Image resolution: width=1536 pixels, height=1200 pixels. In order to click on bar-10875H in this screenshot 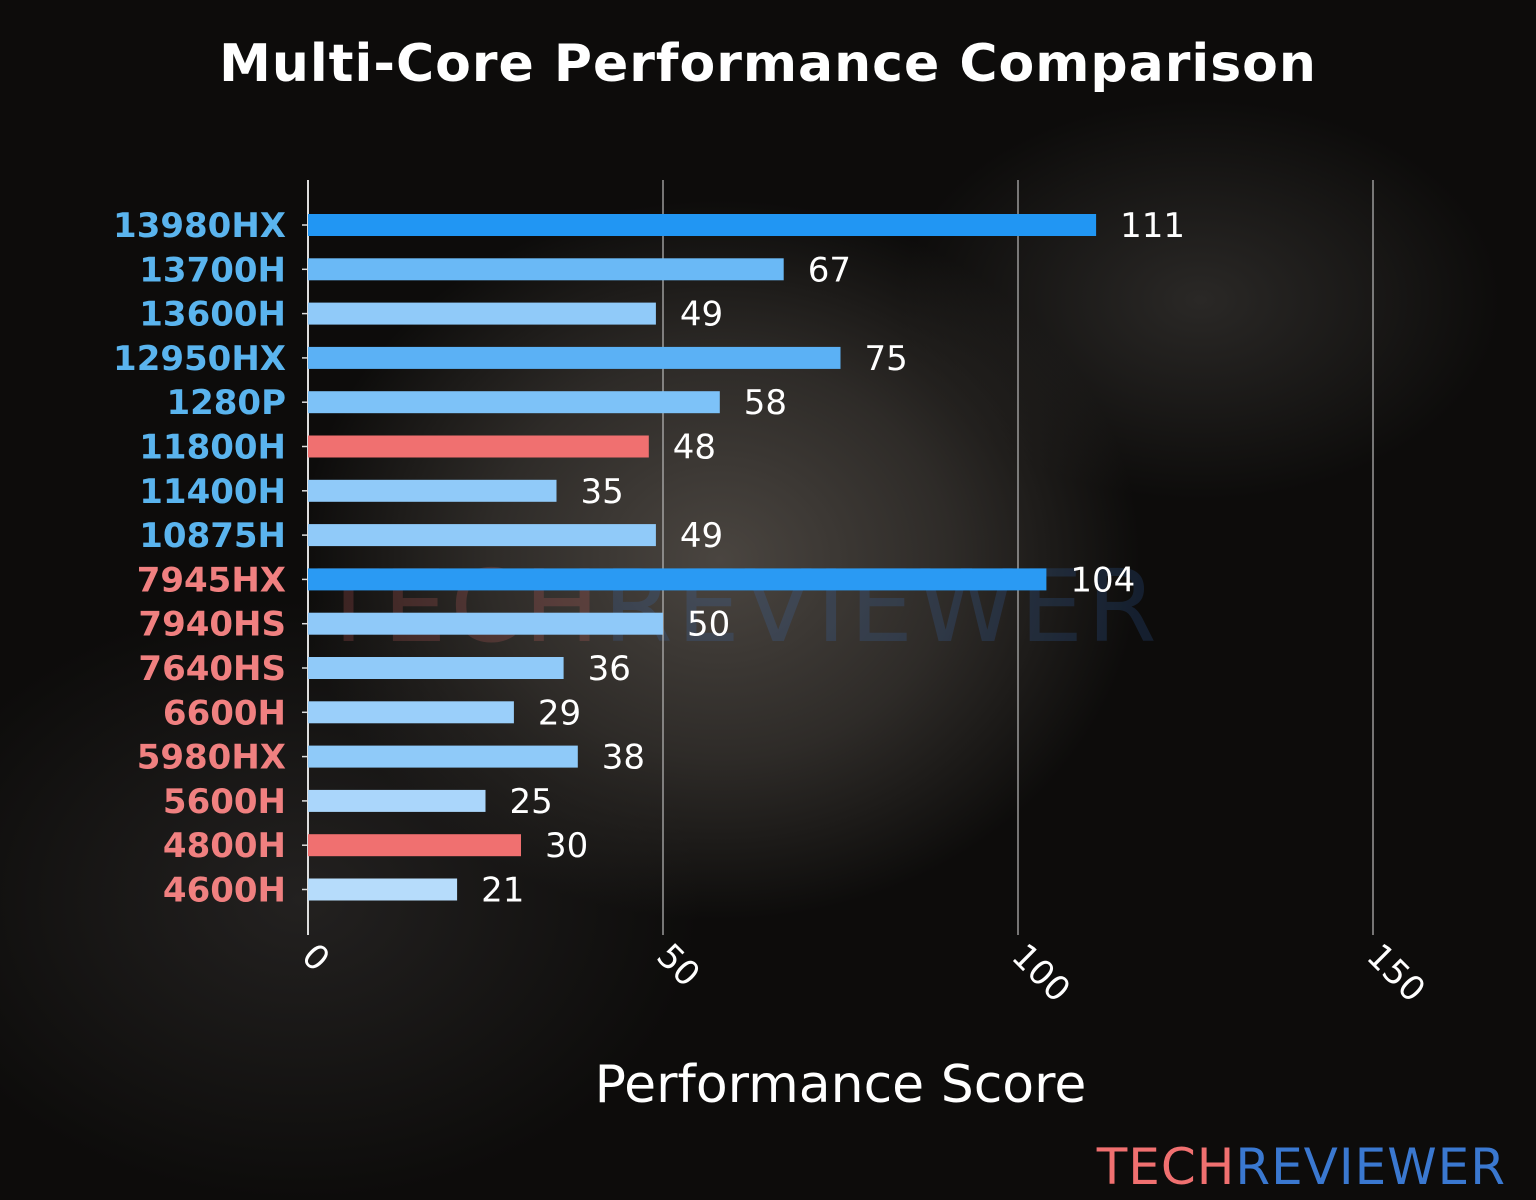, I will do `click(482, 535)`.